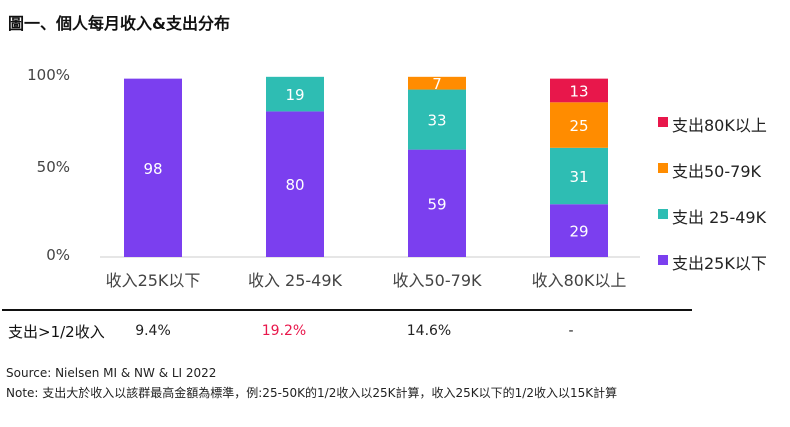 The image size is (790, 427). Describe the element at coordinates (719, 125) in the screenshot. I see `legend-label: 支出80K以上` at that location.